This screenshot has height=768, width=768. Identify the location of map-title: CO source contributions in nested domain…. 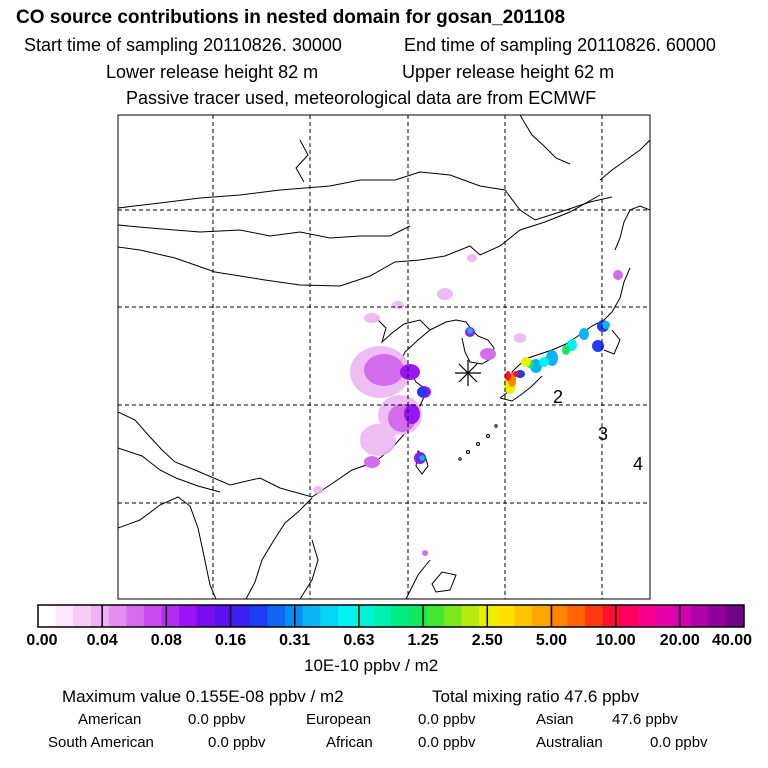
(291, 17).